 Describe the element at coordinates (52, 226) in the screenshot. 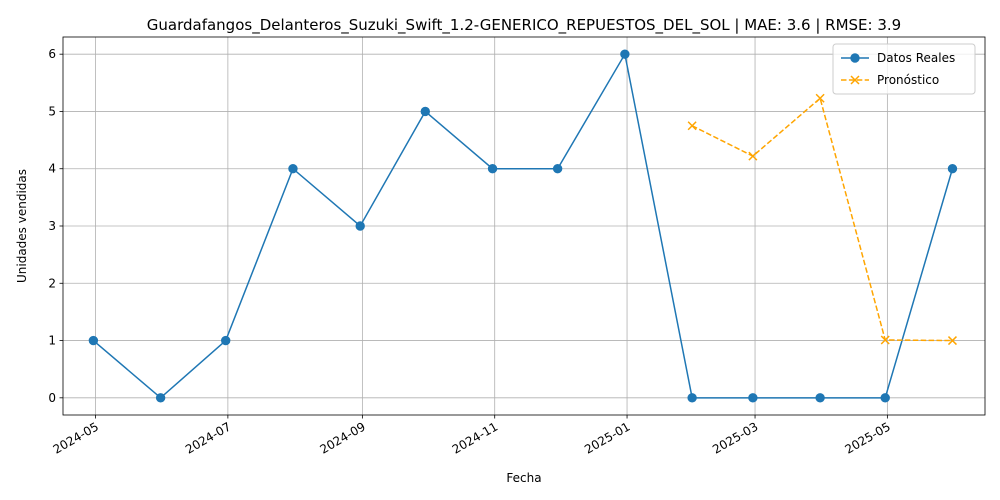

I see `y-tick-label: 3` at that location.